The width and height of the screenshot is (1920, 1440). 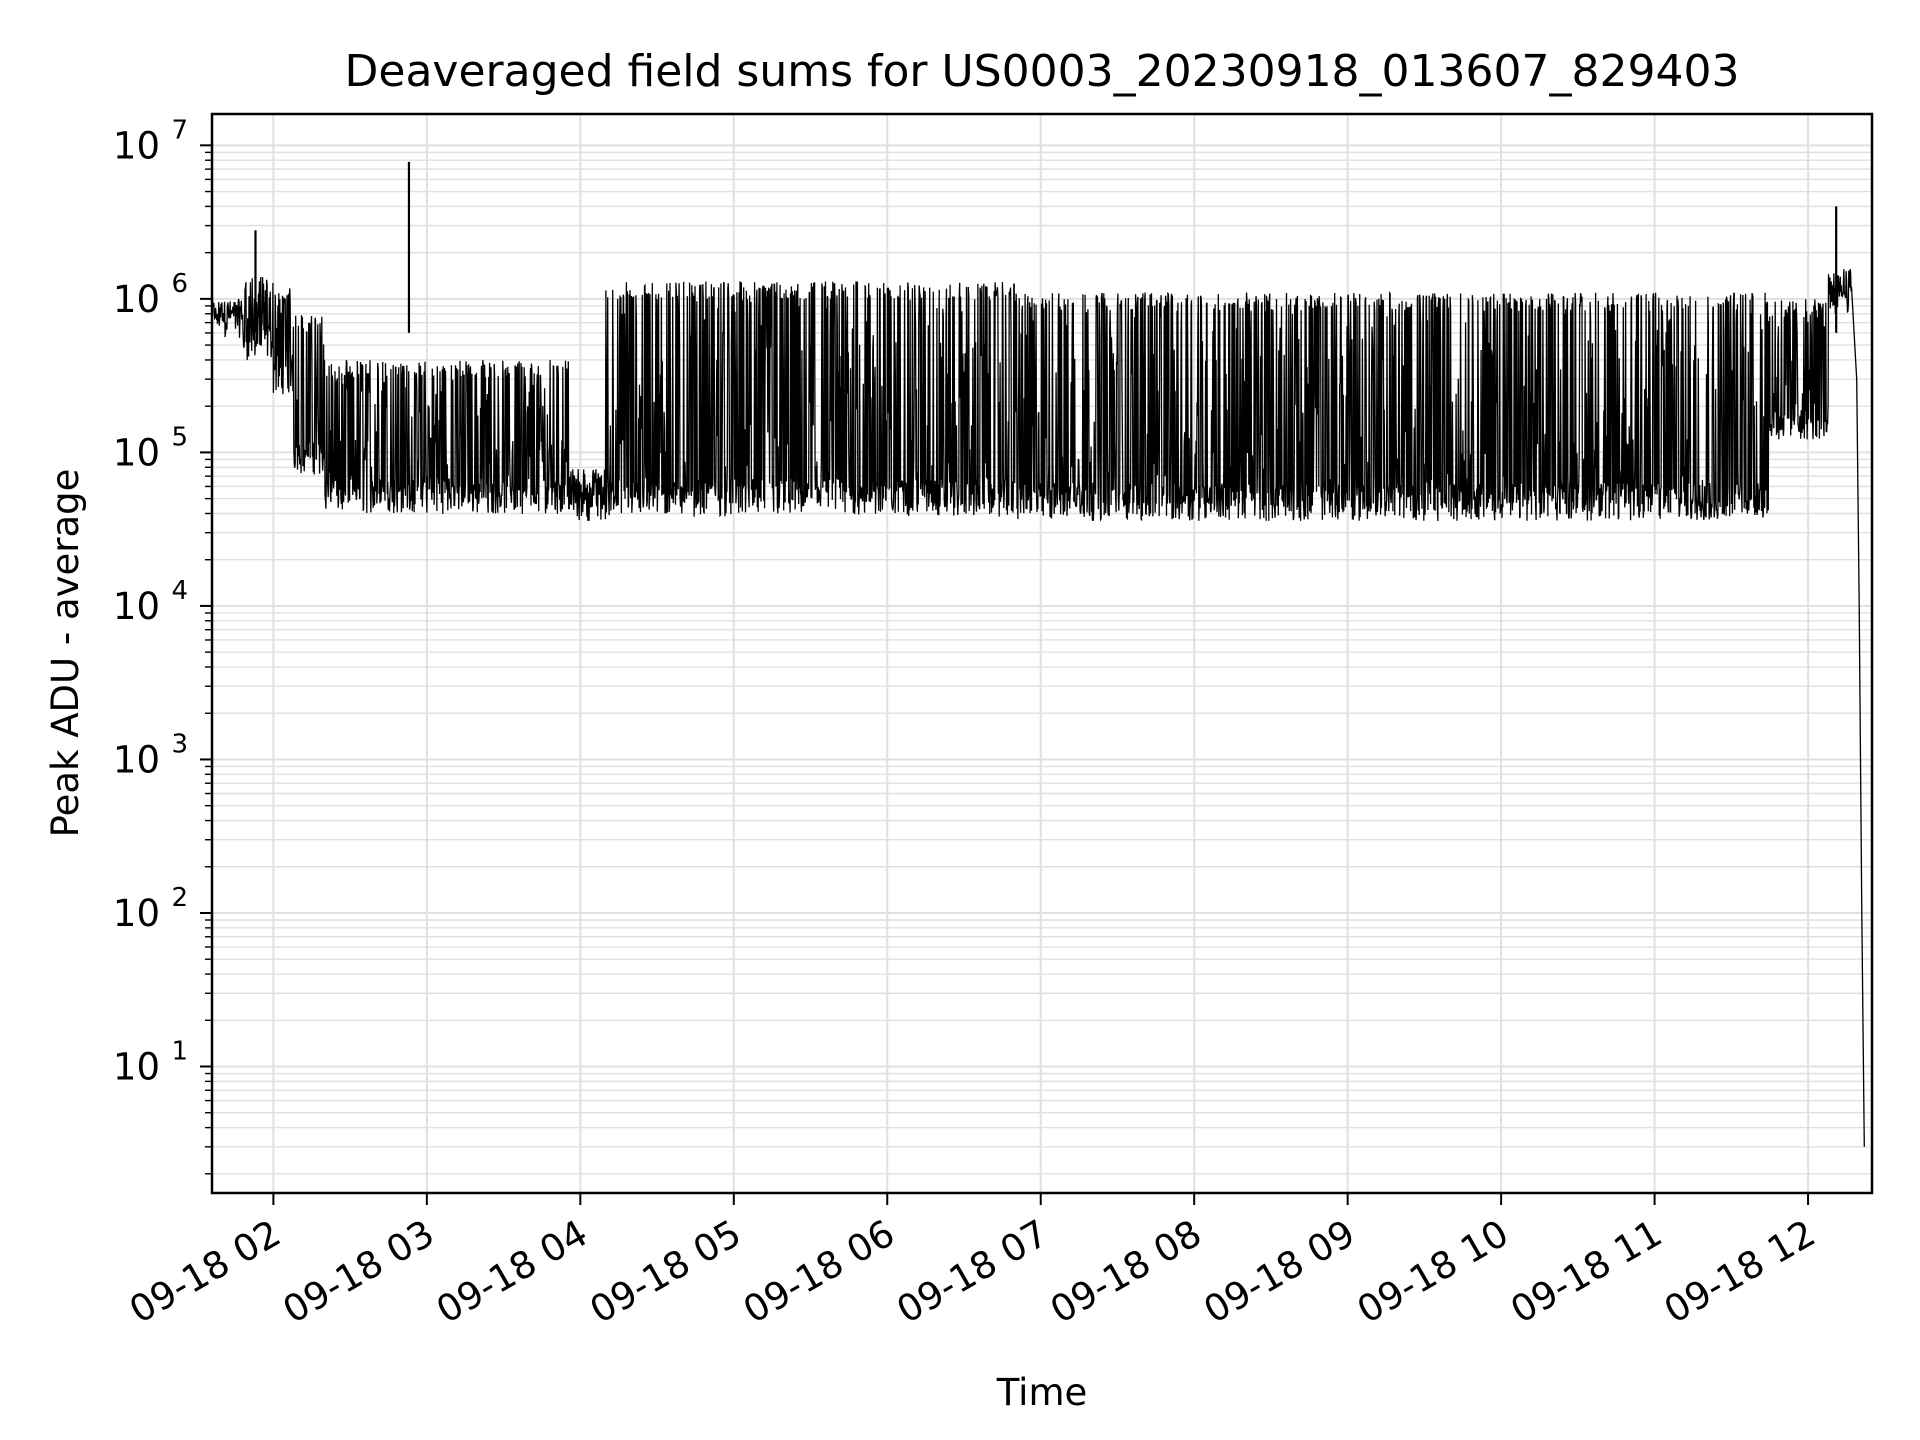 I want to click on y-tick-exponent: 6, so click(x=179, y=284).